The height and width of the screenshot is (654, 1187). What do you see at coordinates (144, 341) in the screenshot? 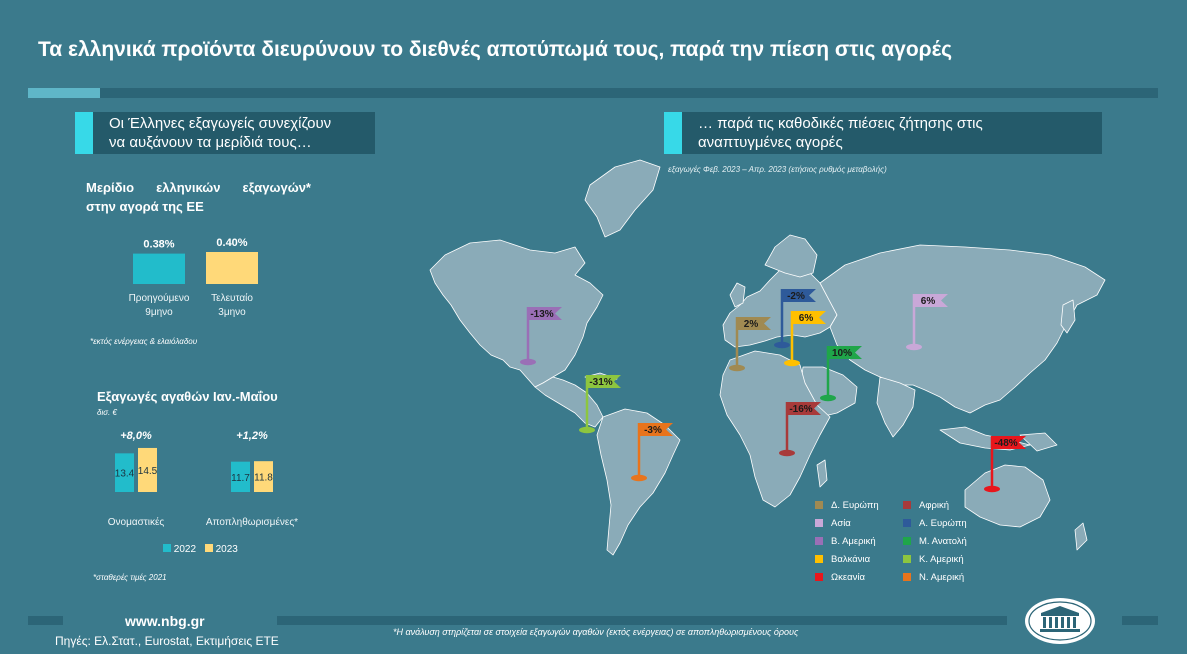
I see `share-chart-footnote: *εκτός ενέργειας & ελαιόλαδου` at bounding box center [144, 341].